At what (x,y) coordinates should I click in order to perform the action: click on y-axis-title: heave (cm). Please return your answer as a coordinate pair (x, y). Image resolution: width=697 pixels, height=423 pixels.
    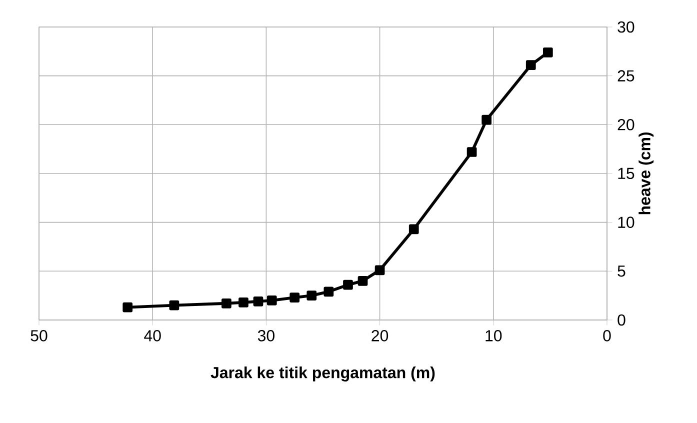
    Looking at the image, I should click on (646, 173).